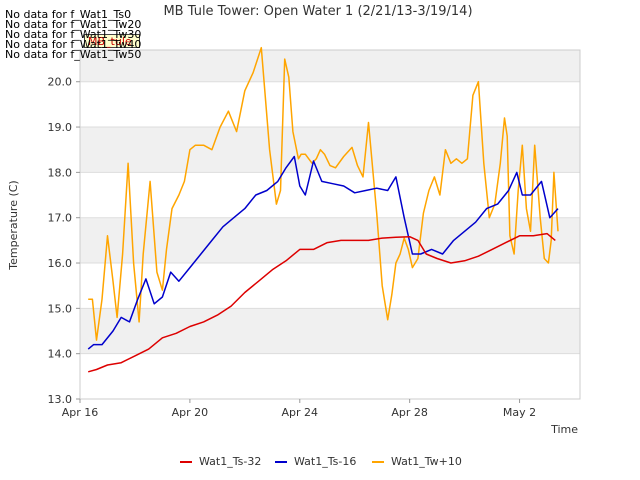 The height and width of the screenshot is (480, 640). What do you see at coordinates (60, 308) in the screenshot?
I see `y-tick-label: 15.0` at bounding box center [60, 308].